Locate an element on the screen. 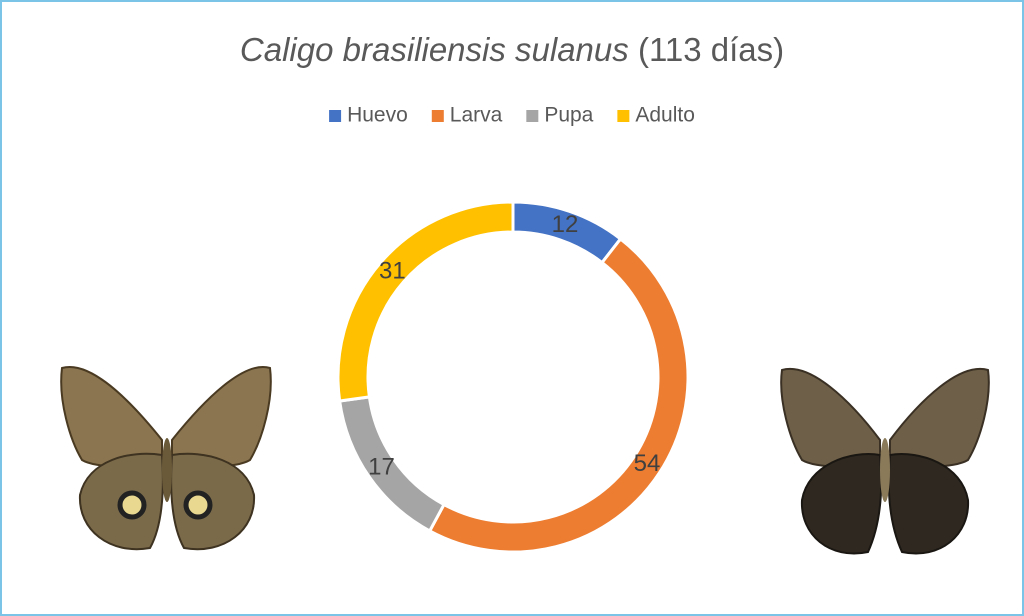 The image size is (1024, 616). legend-label: Adulto is located at coordinates (665, 115).